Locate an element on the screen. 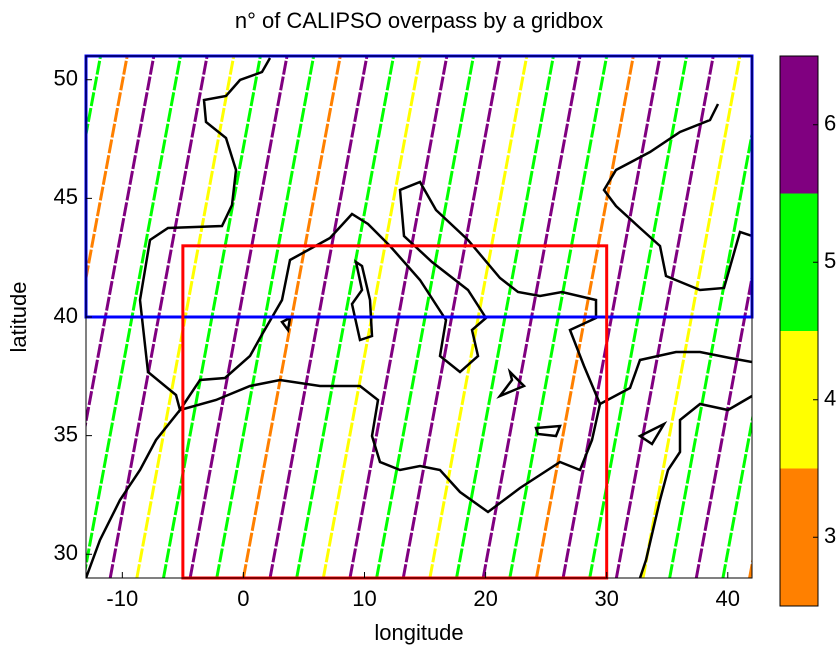 Image resolution: width=839 pixels, height=660 pixels. colorbar-frame is located at coordinates (799, 331).